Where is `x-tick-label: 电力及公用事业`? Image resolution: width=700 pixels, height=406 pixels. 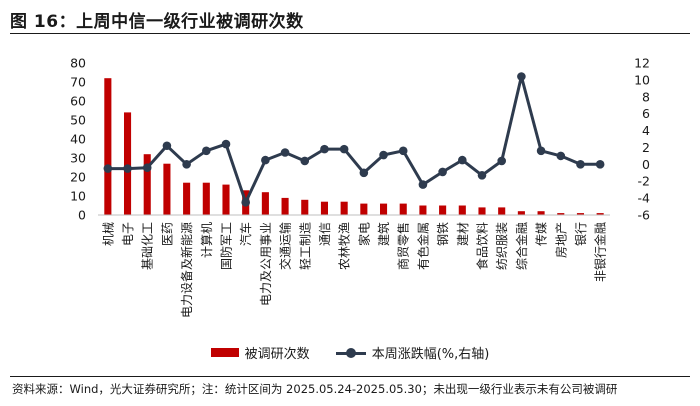 x-tick-label: 电力及公用事业 is located at coordinates (266, 264).